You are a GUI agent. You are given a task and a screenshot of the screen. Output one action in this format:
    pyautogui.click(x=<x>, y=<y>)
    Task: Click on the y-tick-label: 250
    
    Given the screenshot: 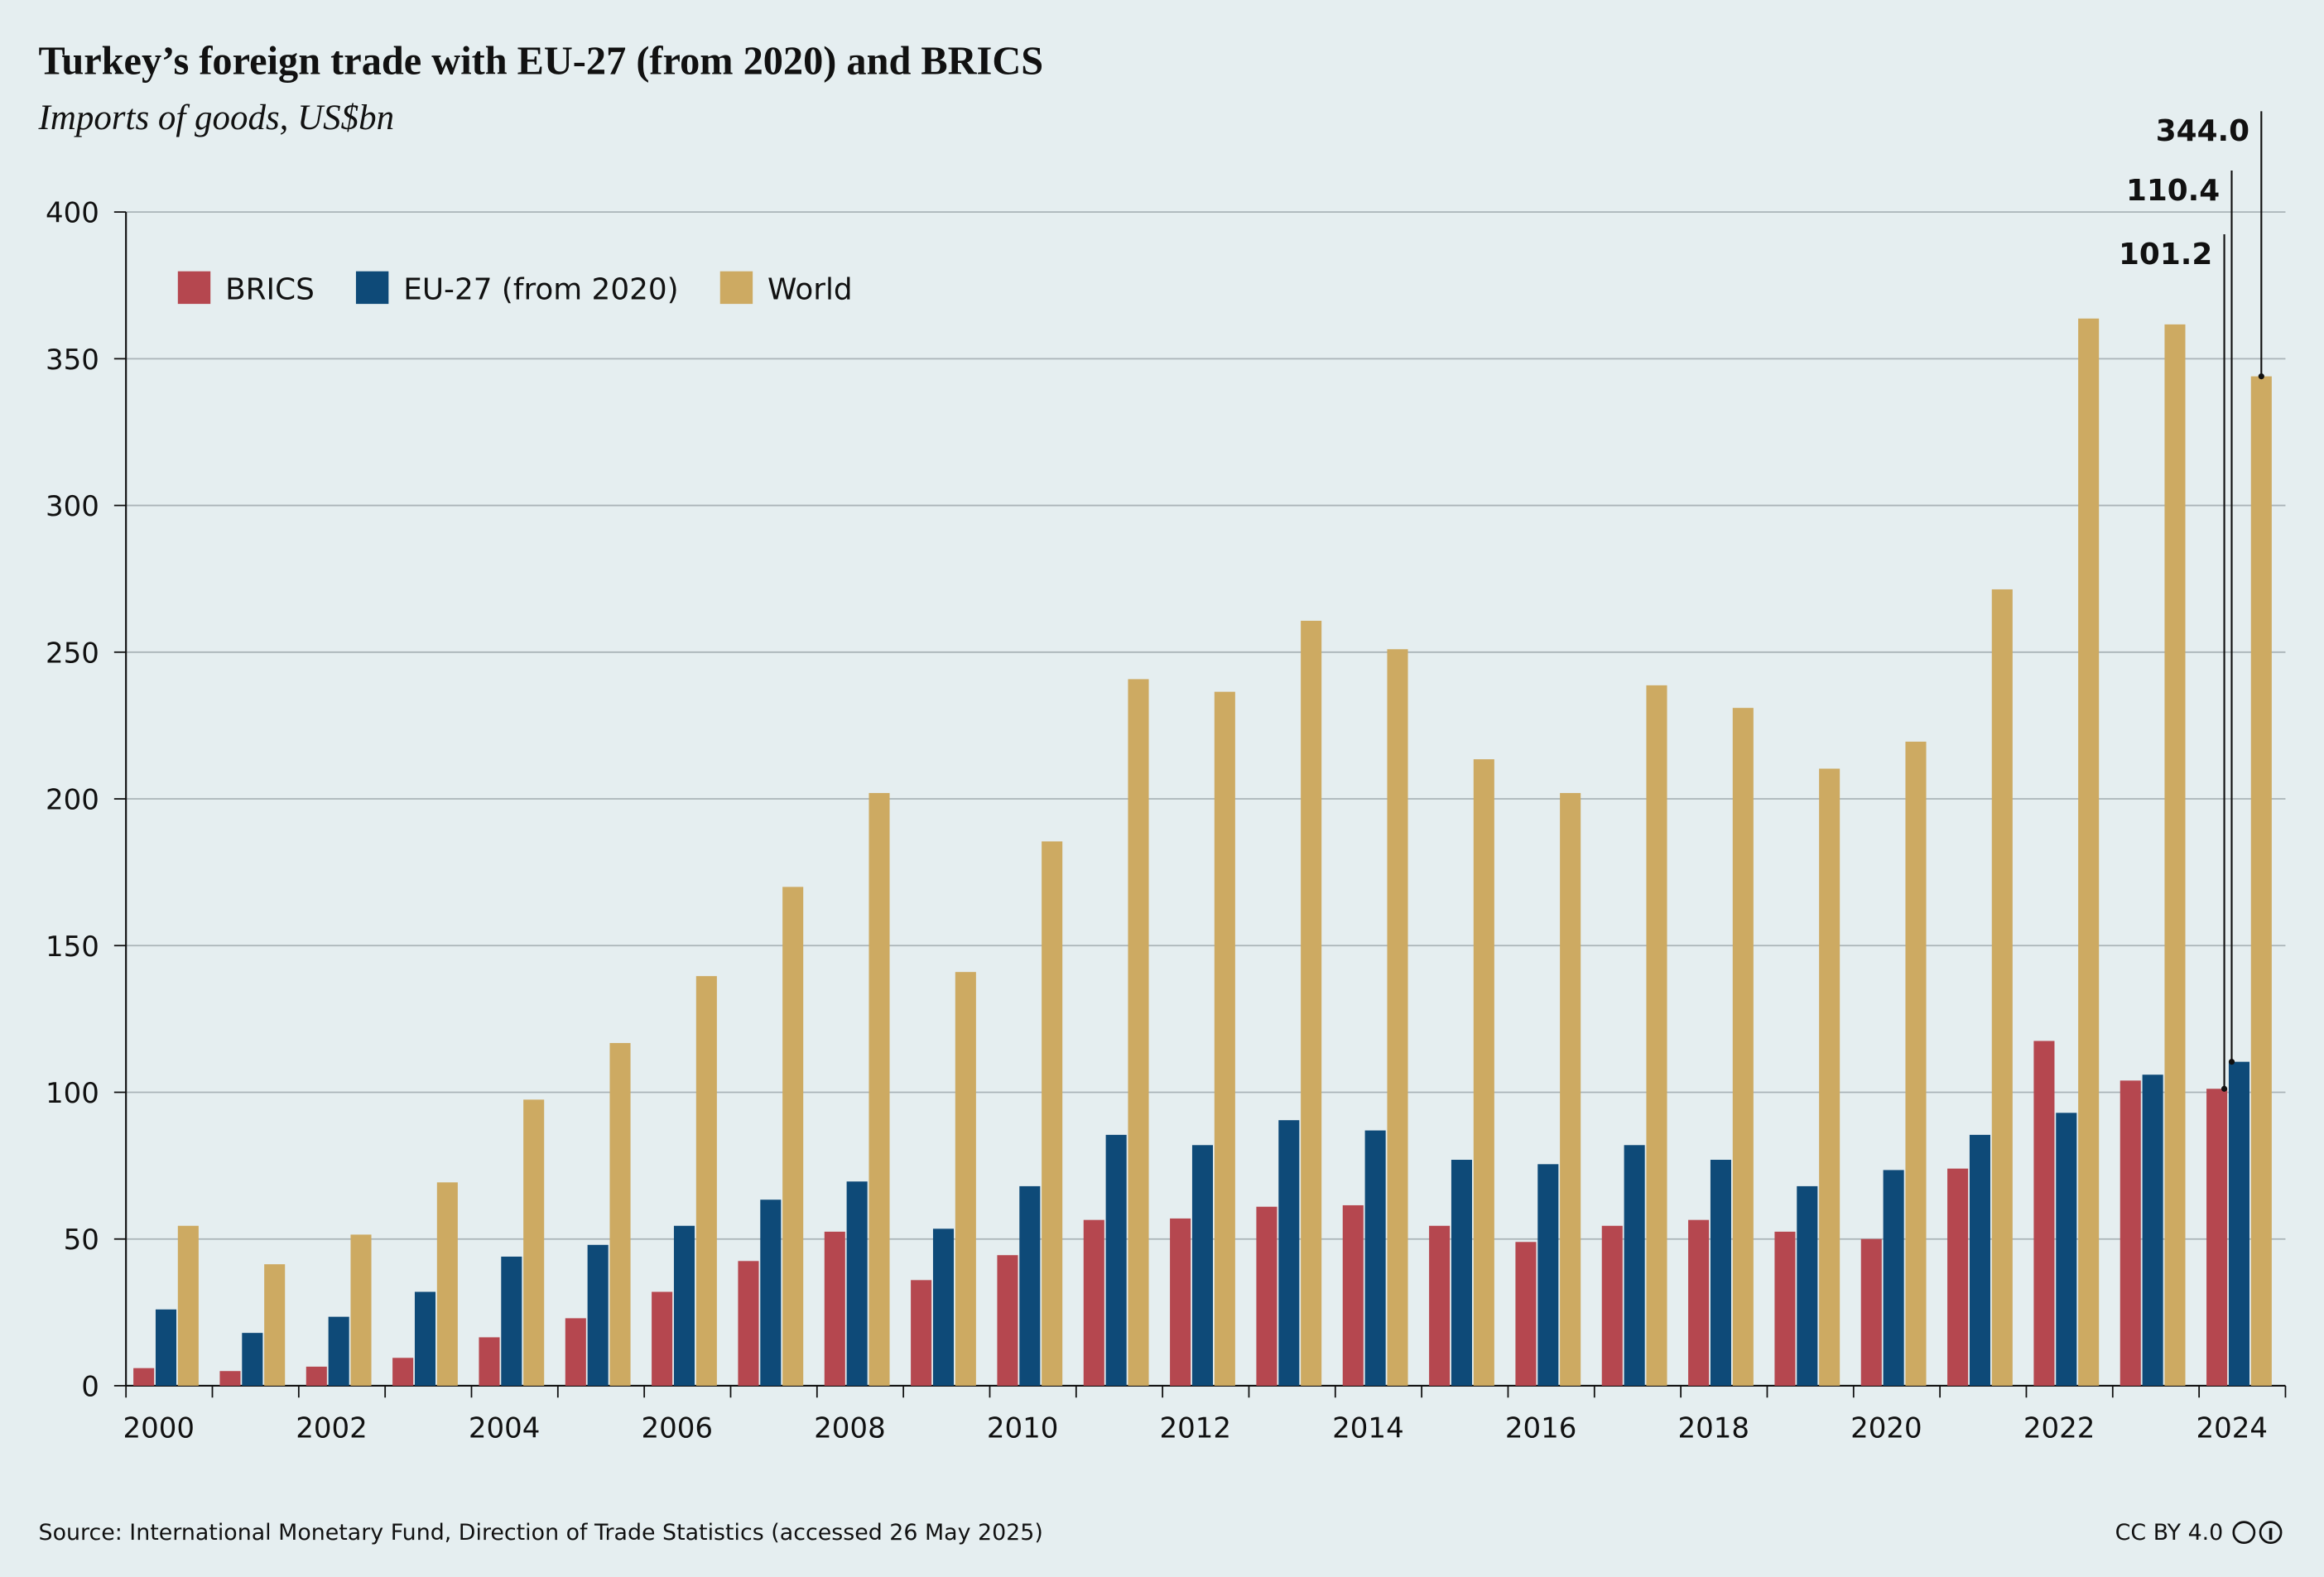 What is the action you would take?
    pyautogui.click(x=72, y=653)
    